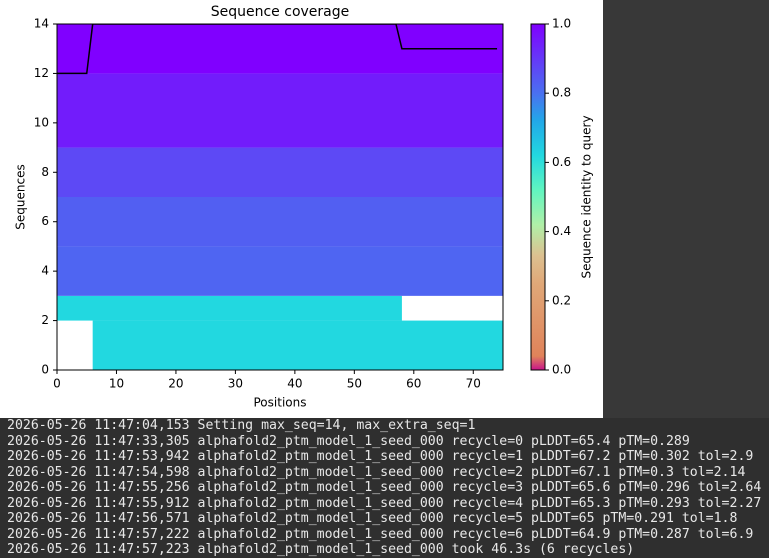 Image resolution: width=769 pixels, height=558 pixels. Describe the element at coordinates (561, 300) in the screenshot. I see `colorbar-tick-label: 0.2` at that location.